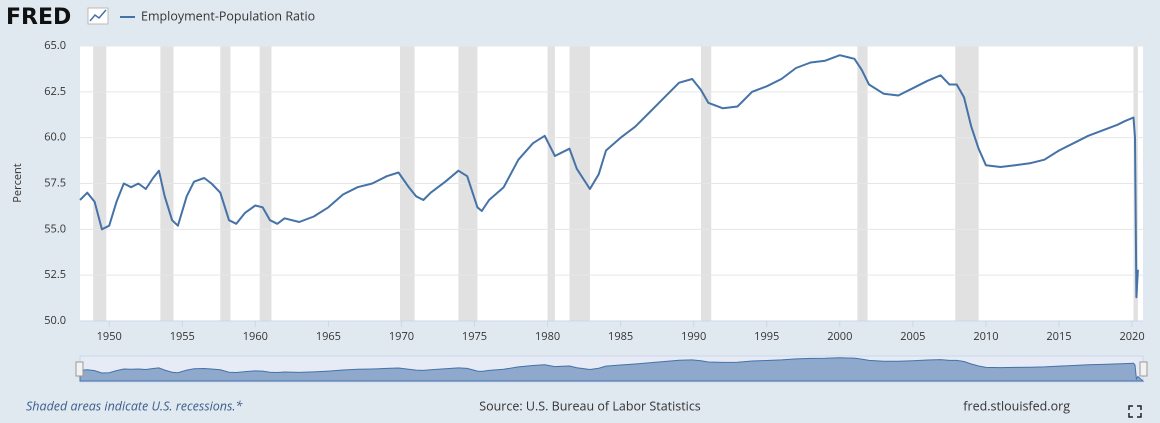 This screenshot has height=423, width=1160. Describe the element at coordinates (255, 336) in the screenshot. I see `x-tick-label: 1960` at that location.